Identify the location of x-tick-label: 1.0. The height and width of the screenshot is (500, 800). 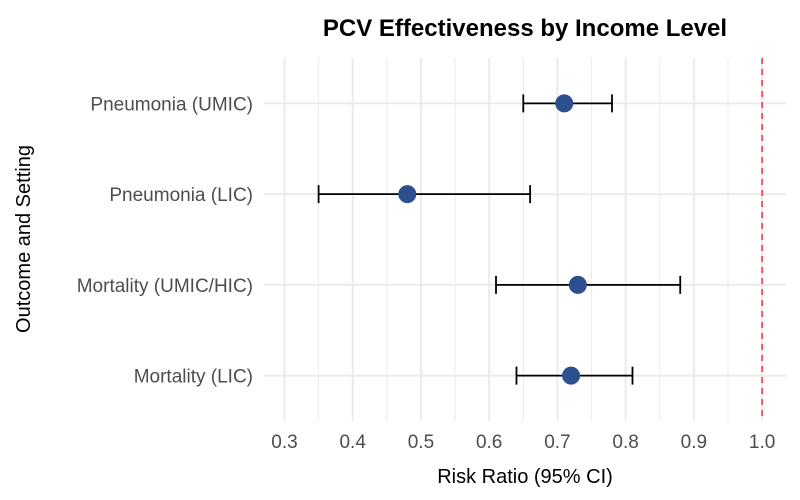
(762, 442).